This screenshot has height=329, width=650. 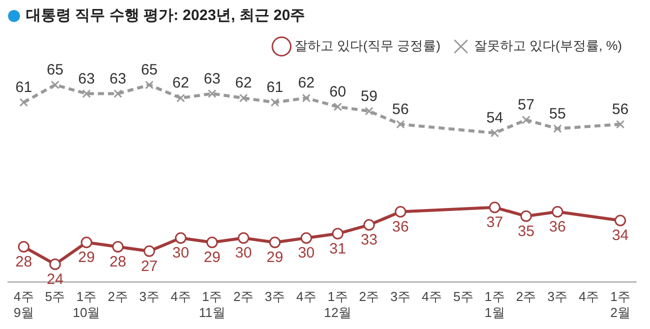 I want to click on x-tick-label: 1주 1월, so click(x=494, y=304).